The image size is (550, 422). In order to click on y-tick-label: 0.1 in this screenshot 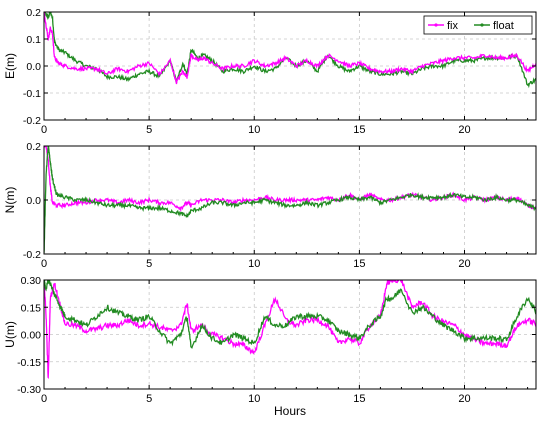, I will do `click(33, 40)`.